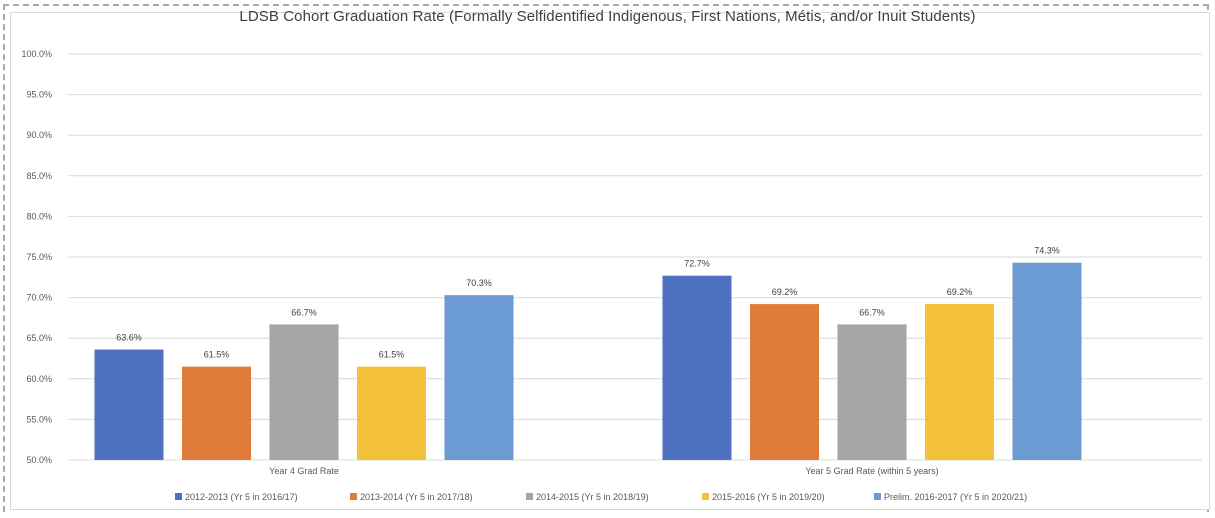 Image resolution: width=1215 pixels, height=518 pixels. I want to click on legend-label: 2012-2013 (Yr 5 in 2016/17), so click(241, 497).